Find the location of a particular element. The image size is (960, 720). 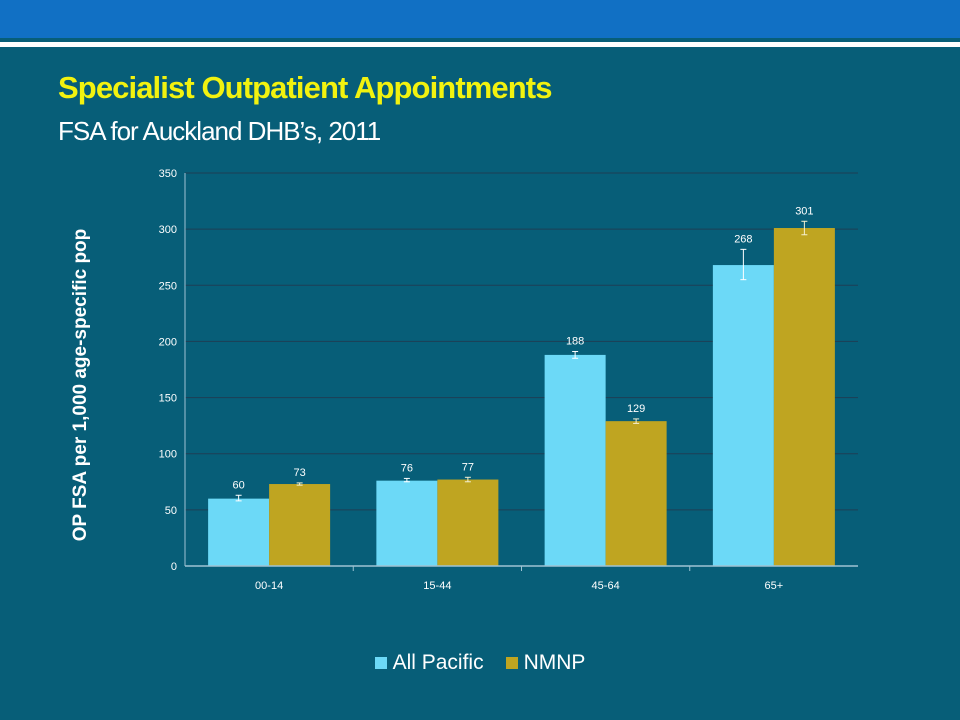

legend-swatch-nmnp is located at coordinates (511, 663).